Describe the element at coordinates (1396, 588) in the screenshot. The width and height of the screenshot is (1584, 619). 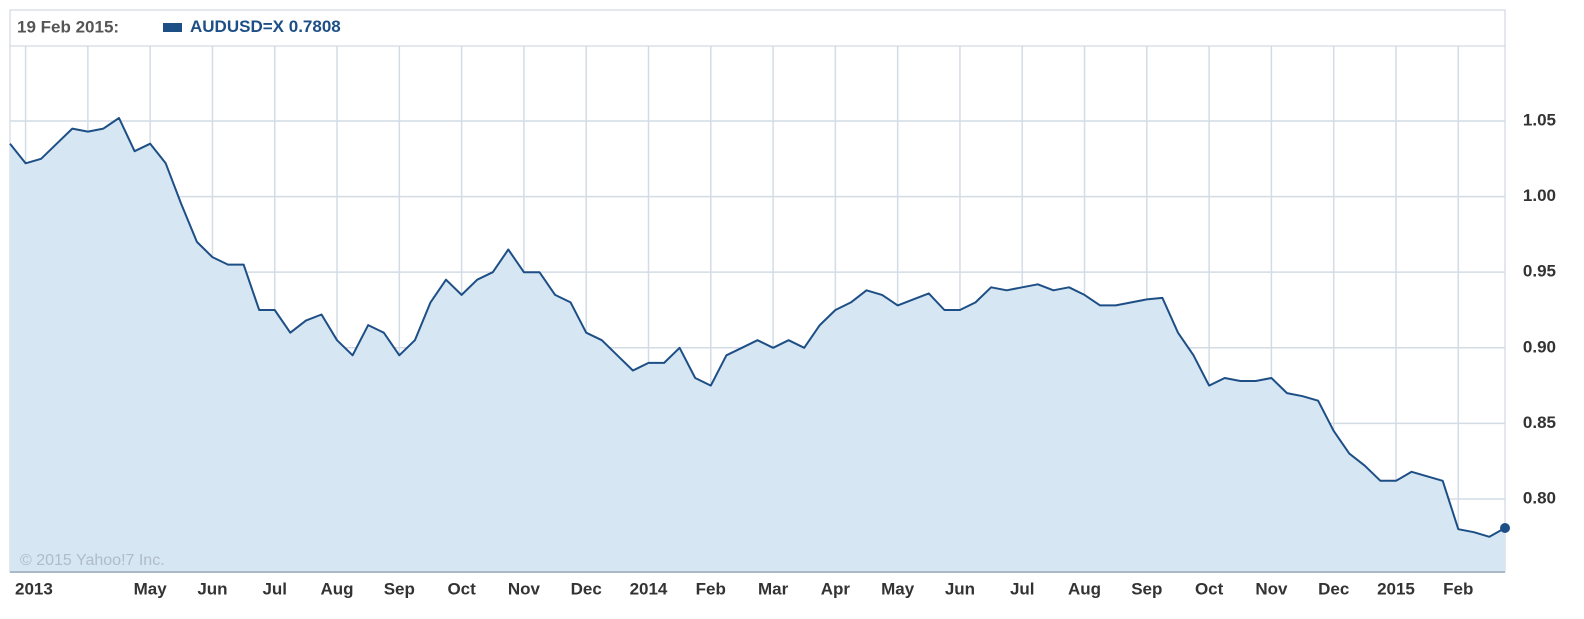
I see `x-tick-label: 2015` at that location.